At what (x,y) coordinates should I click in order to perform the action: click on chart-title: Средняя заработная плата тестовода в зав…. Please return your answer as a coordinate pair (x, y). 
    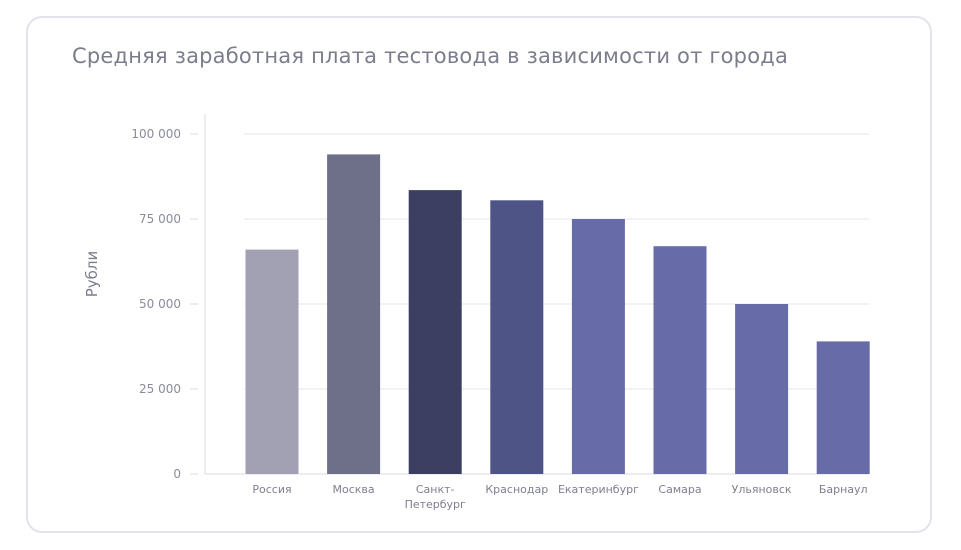
    Looking at the image, I should click on (430, 56).